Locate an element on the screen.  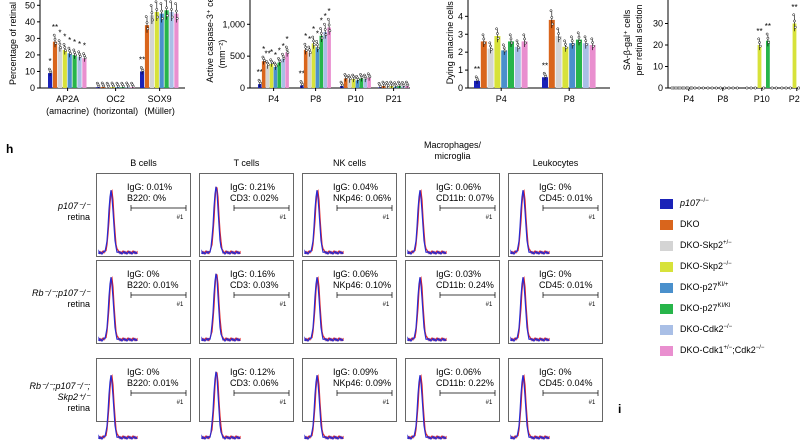
column-title: T cells is located at coordinates (246, 163).